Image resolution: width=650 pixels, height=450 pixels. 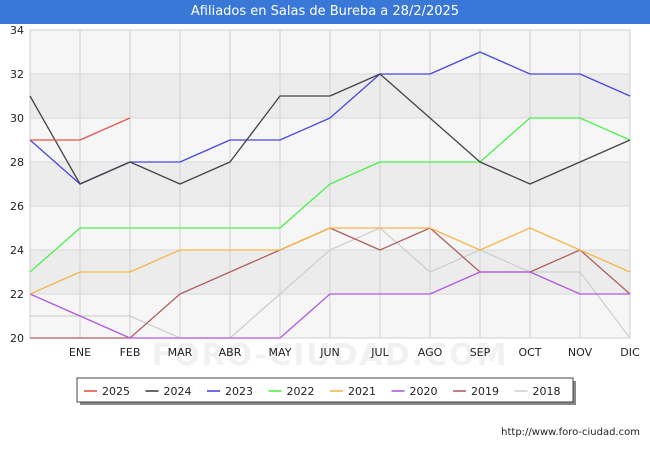 I want to click on y-tick-label: 26, so click(x=17, y=206).